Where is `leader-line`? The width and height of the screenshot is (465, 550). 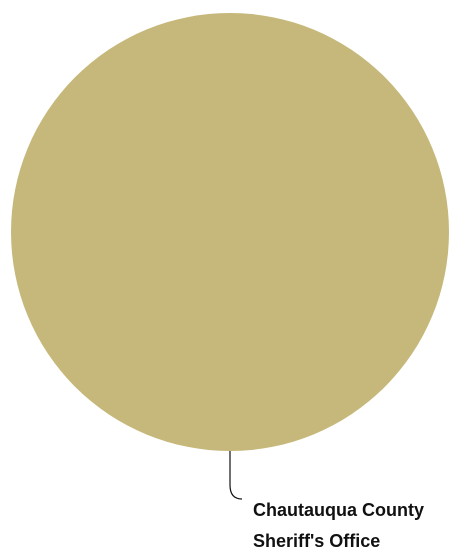
leader-line is located at coordinates (236, 475).